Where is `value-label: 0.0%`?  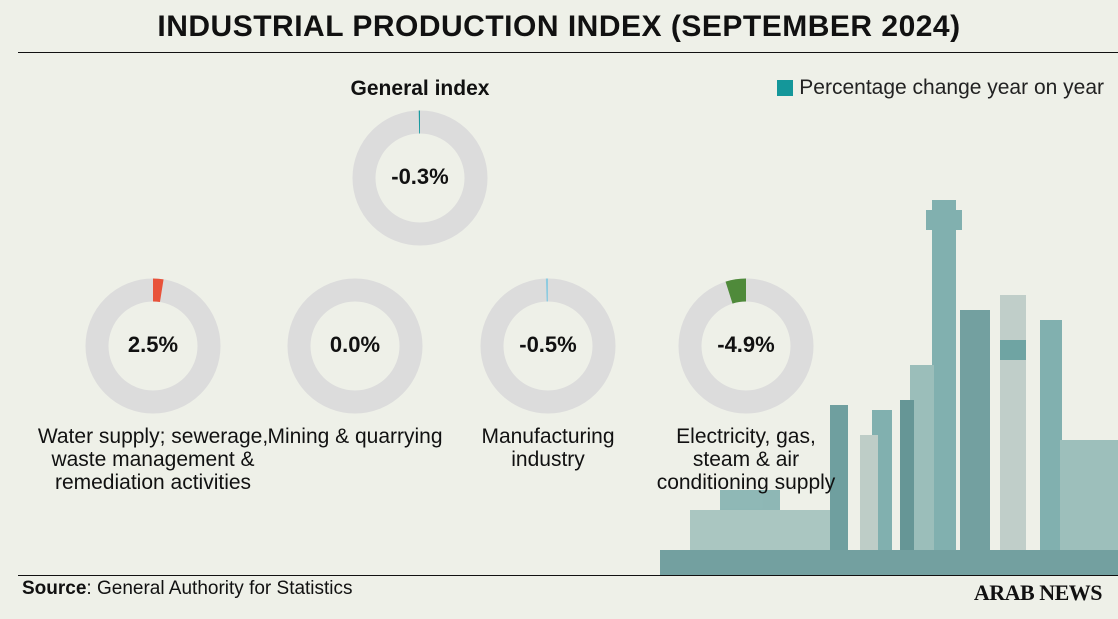 value-label: 0.0% is located at coordinates (355, 344).